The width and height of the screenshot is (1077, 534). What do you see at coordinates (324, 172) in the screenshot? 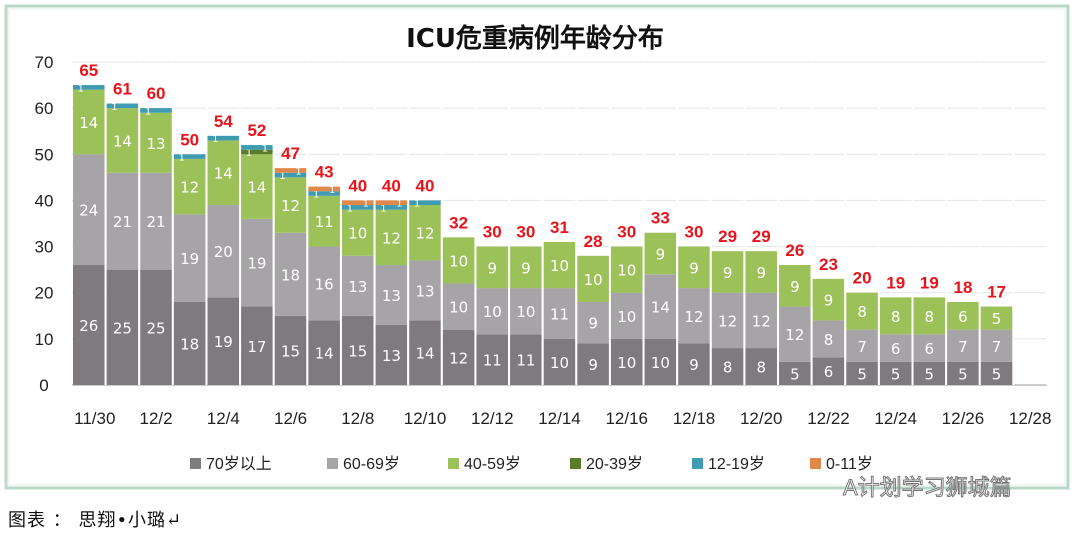
I see `total-label: 43` at bounding box center [324, 172].